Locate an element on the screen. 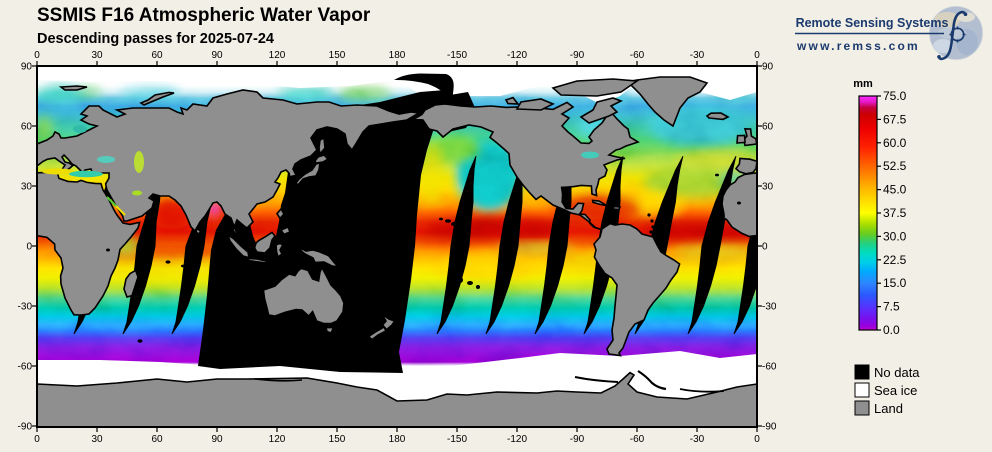 The width and height of the screenshot is (992, 452). svg-text: 67.5 is located at coordinates (895, 119).